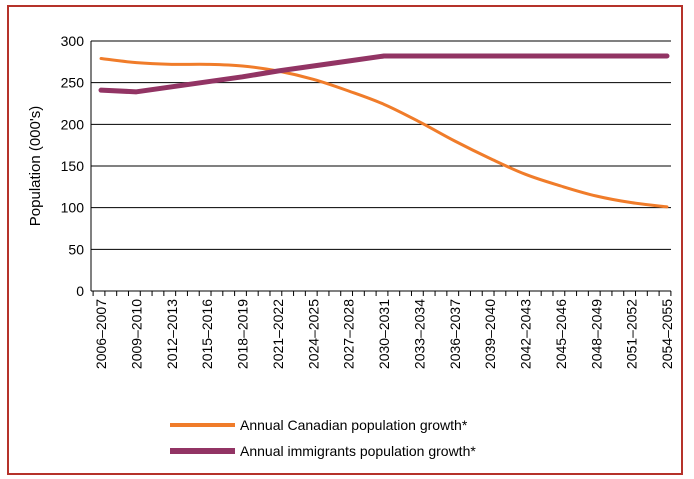 This screenshot has width=694, height=479. What do you see at coordinates (207, 334) in the screenshot?
I see `x-tick-label: 2015–2016` at bounding box center [207, 334].